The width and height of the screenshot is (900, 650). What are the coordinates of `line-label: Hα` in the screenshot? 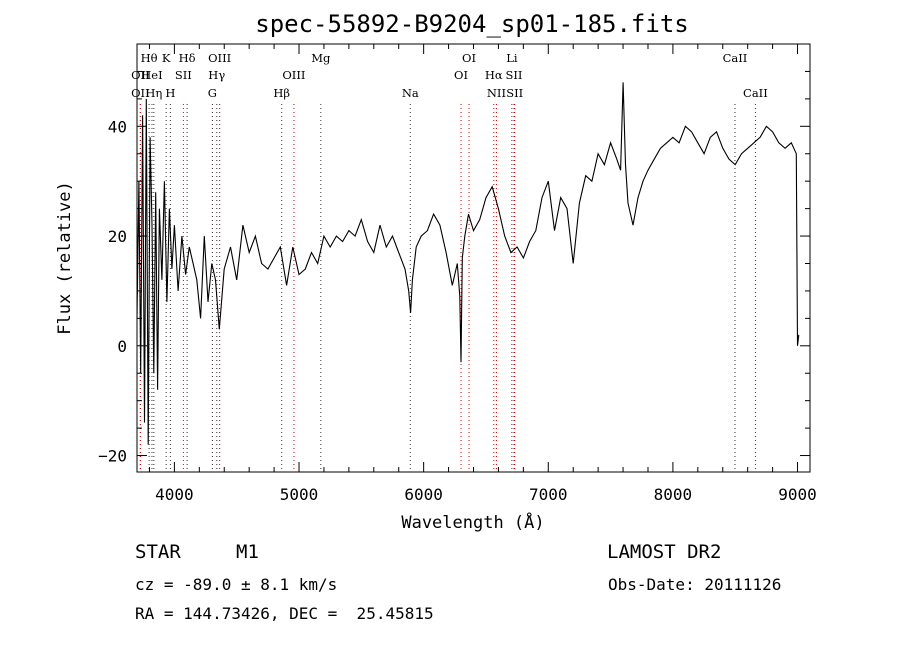 It's located at (494, 75).